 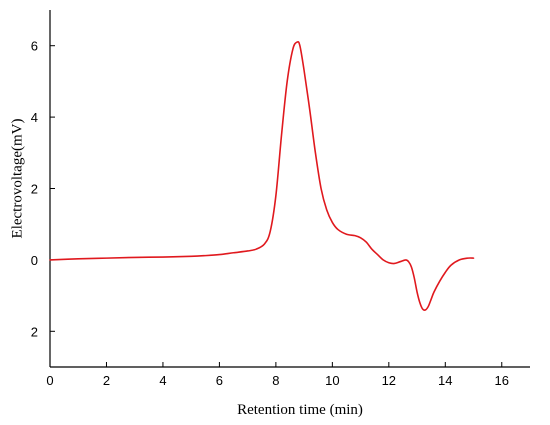 I want to click on x-tick-label: 2, so click(x=106, y=380).